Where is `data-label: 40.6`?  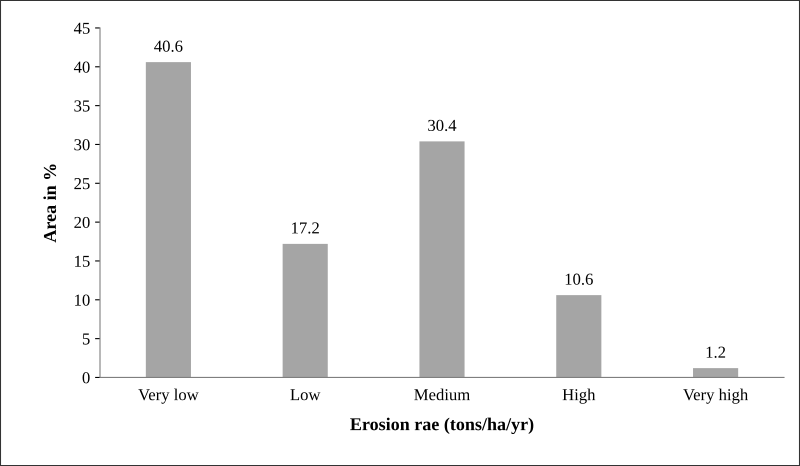
data-label: 40.6 is located at coordinates (168, 46).